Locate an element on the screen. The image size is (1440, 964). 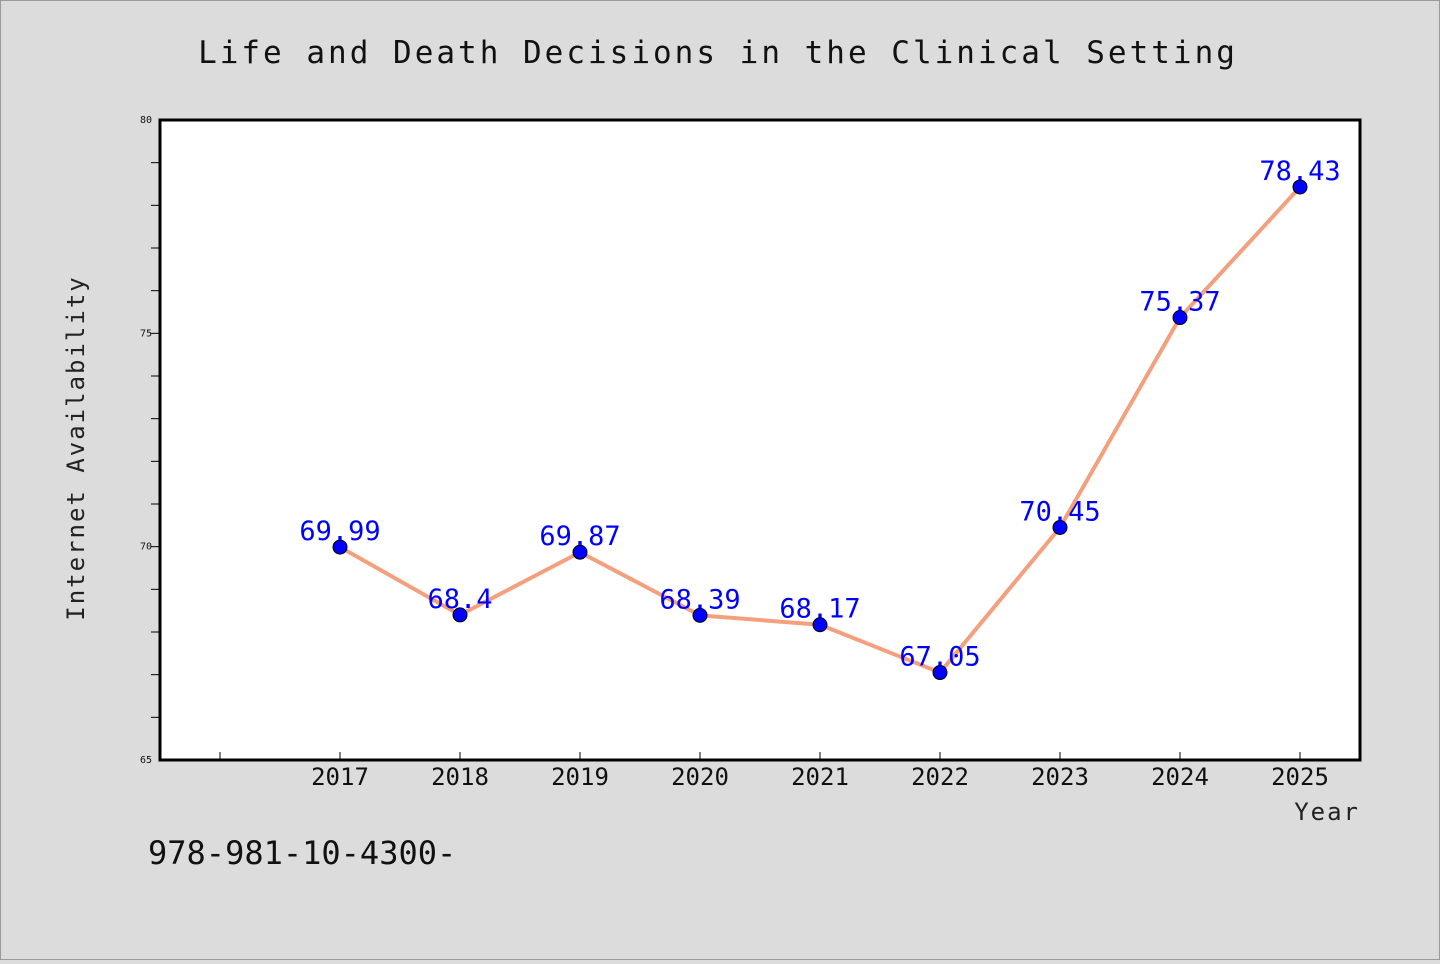
x-axis-label: Year is located at coordinates (1327, 812).